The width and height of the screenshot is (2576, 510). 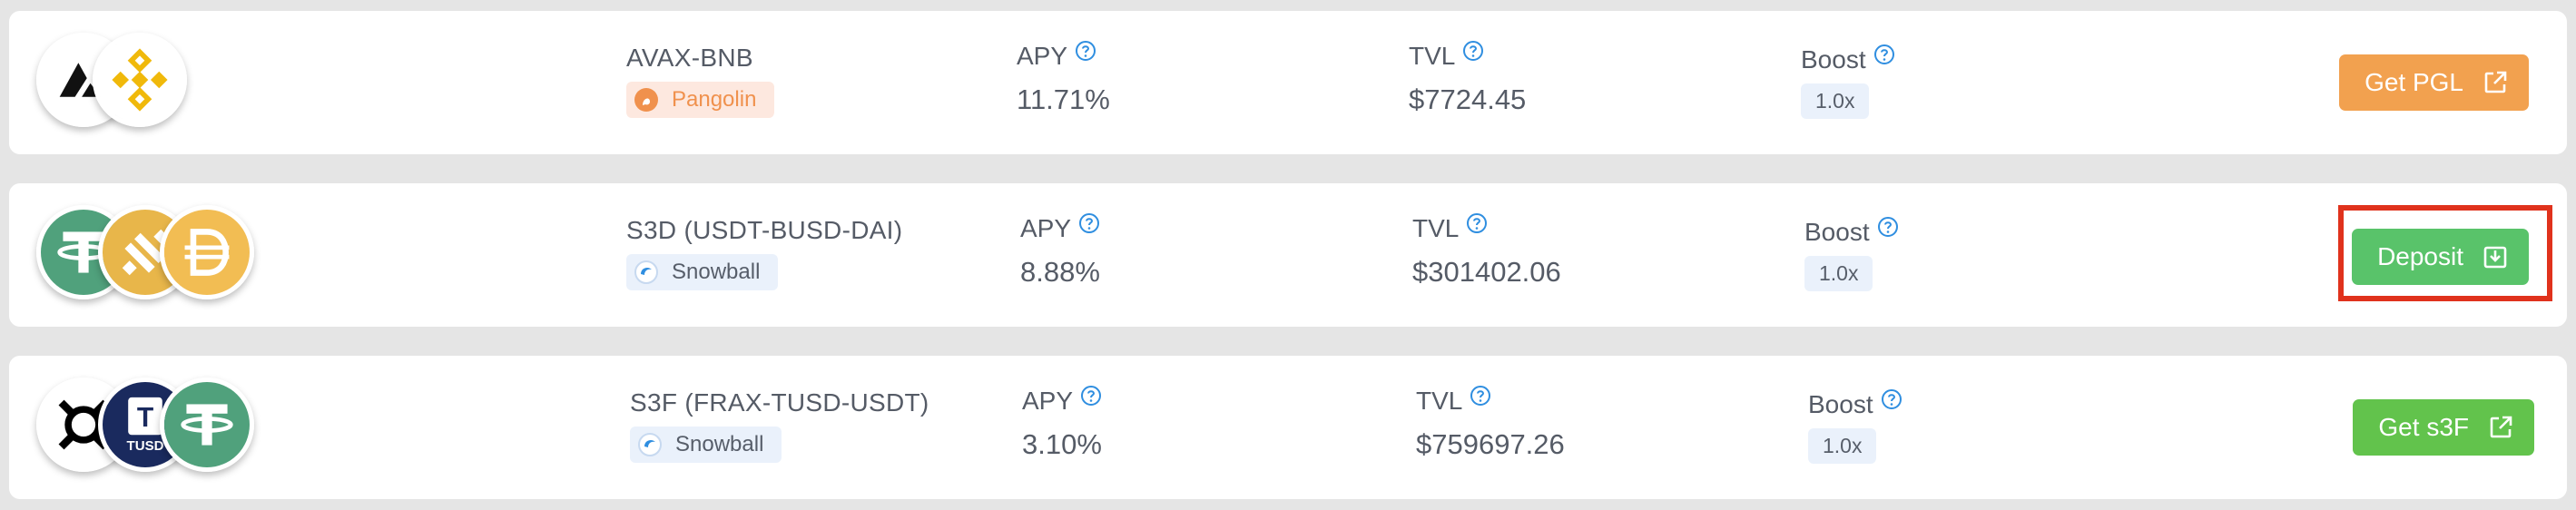 I want to click on pool-info: AVAX-BNB Pangolin, so click(x=700, y=81).